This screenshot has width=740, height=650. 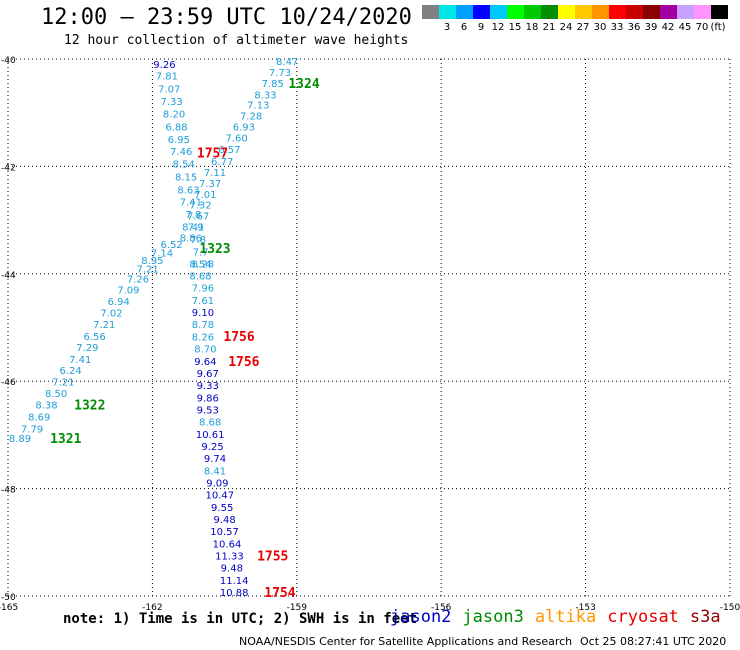 What do you see at coordinates (208, 386) in the screenshot?
I see `wave-height-value: 9.33` at bounding box center [208, 386].